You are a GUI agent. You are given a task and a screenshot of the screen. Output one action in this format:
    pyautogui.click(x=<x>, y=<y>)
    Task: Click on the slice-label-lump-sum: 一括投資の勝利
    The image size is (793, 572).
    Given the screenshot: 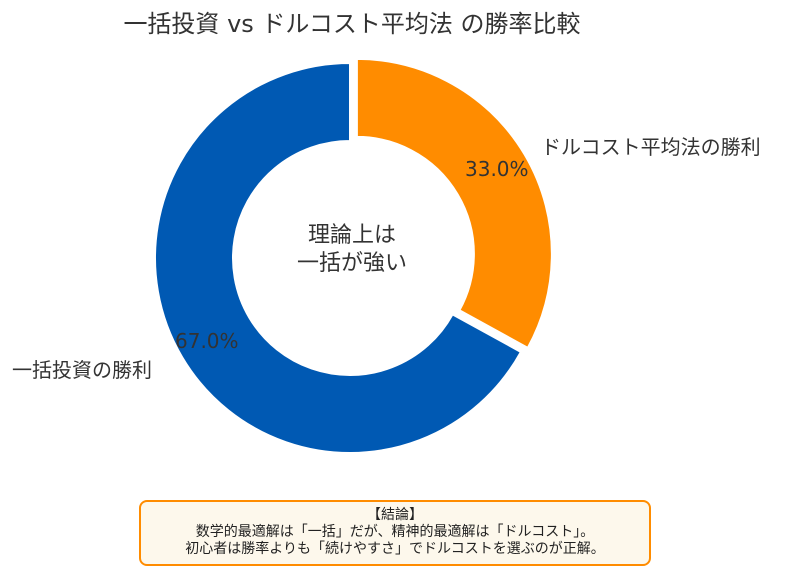 What is the action you would take?
    pyautogui.click(x=82, y=370)
    